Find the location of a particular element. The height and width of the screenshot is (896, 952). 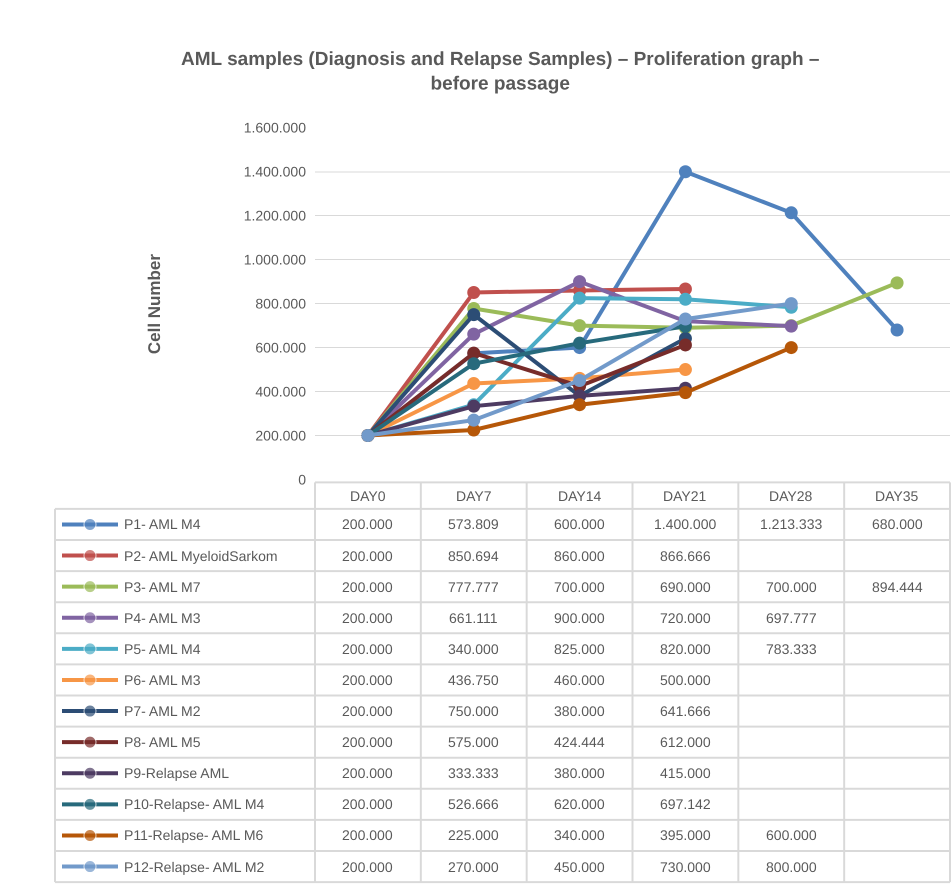

chart-title: AML samples (Diagnosis and Relapse Samples) – Proliferation graph – before passage is located at coordinates (500, 72).